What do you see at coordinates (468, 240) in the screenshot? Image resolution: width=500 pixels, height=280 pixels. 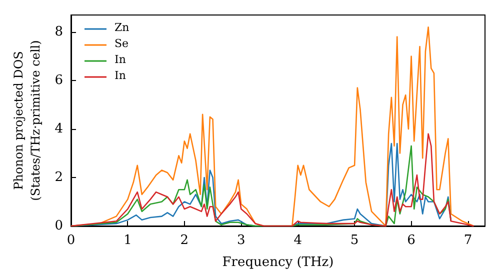 I see `x-tick-label: 7` at bounding box center [468, 240].